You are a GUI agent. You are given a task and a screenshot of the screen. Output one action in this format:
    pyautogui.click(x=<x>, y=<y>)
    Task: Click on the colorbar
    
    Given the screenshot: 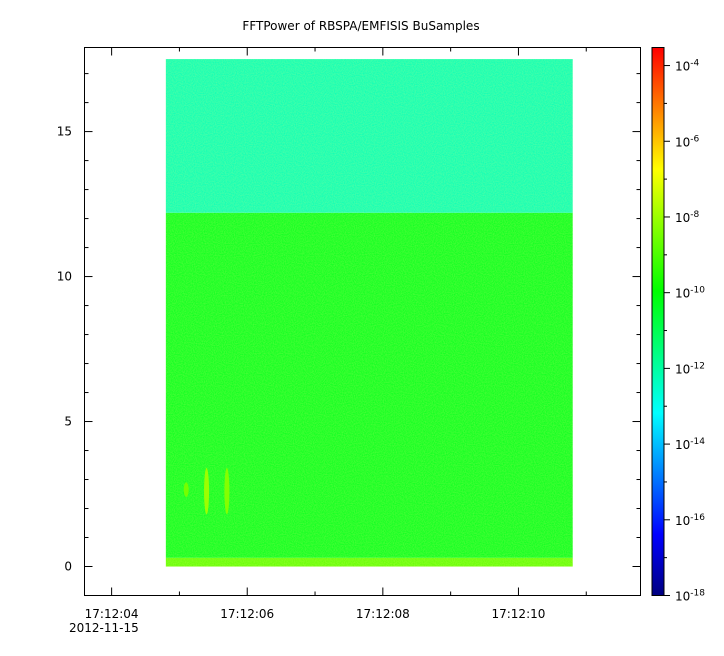 What is the action you would take?
    pyautogui.click(x=658, y=321)
    